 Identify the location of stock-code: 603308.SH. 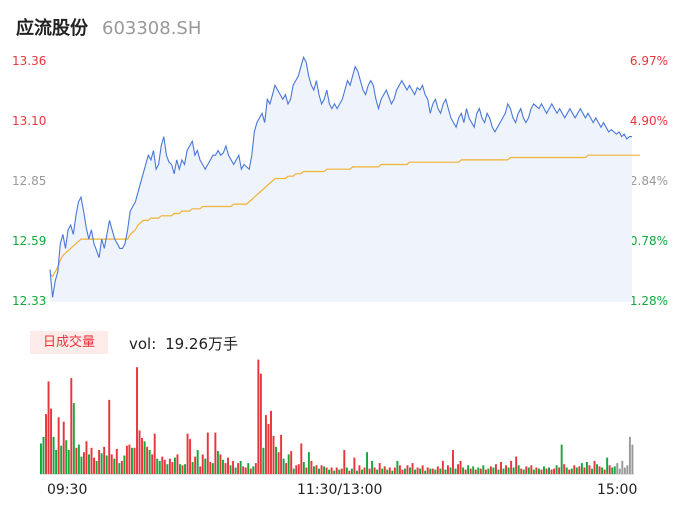
(152, 28).